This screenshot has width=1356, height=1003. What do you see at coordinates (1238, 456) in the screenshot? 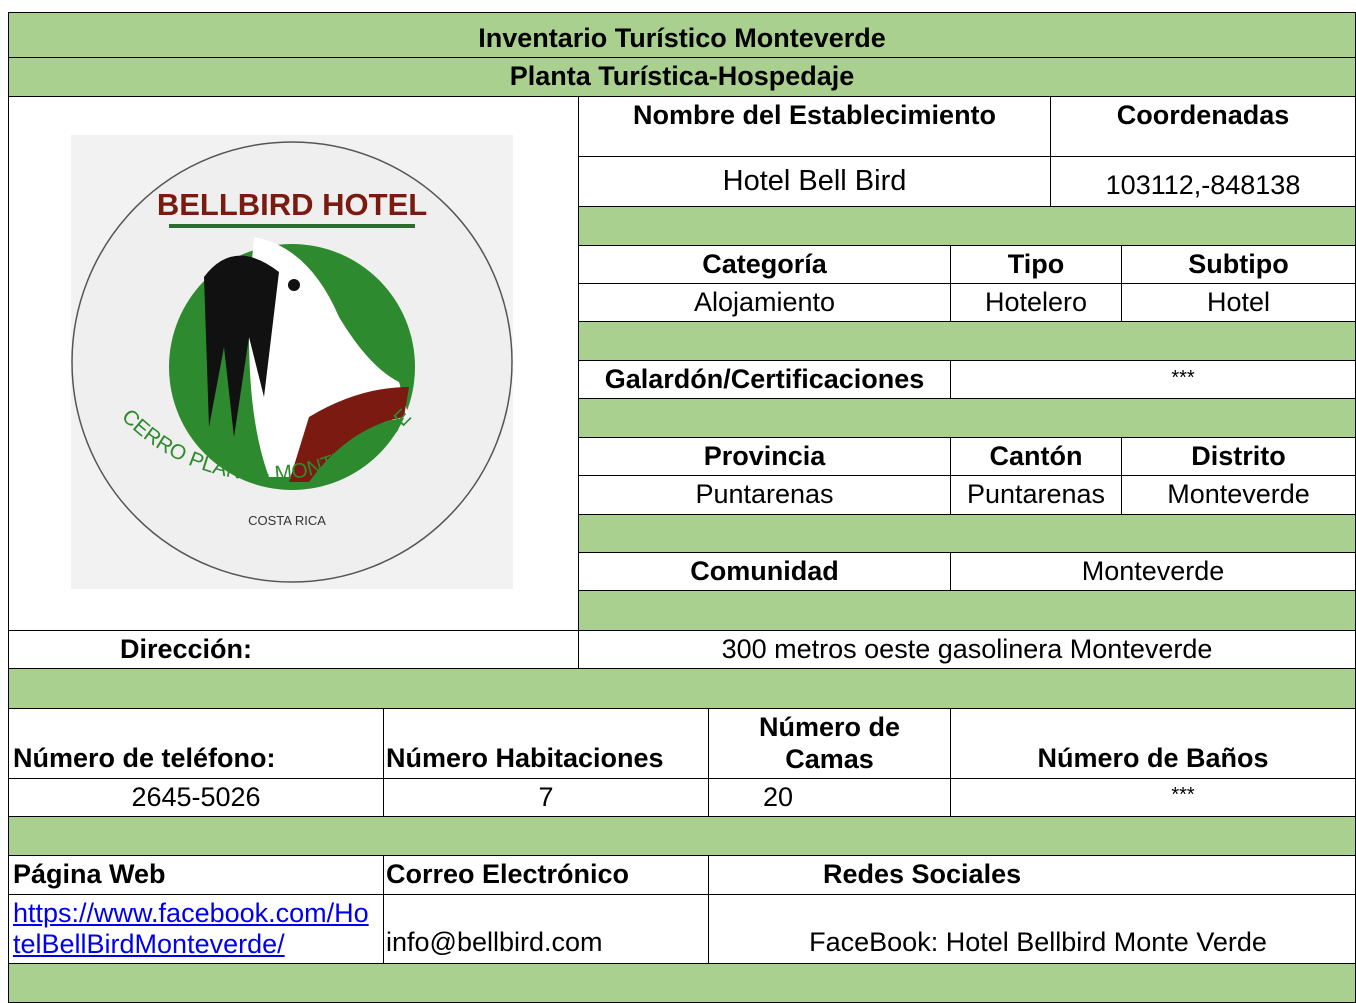
I see `district-label: Distrito` at bounding box center [1238, 456].